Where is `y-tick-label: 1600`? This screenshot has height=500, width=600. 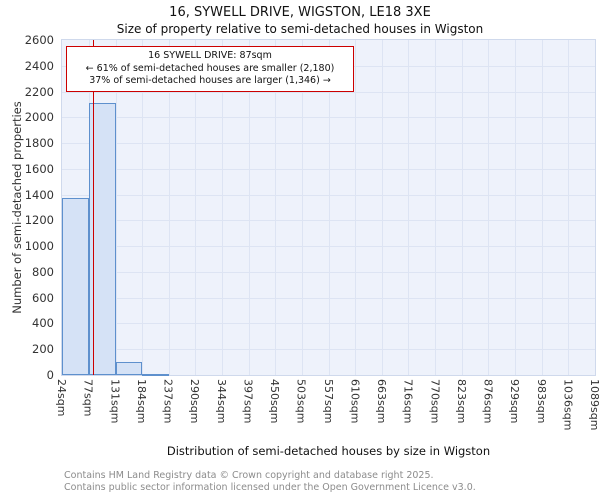 y-tick-label: 1600 is located at coordinates (39, 168).